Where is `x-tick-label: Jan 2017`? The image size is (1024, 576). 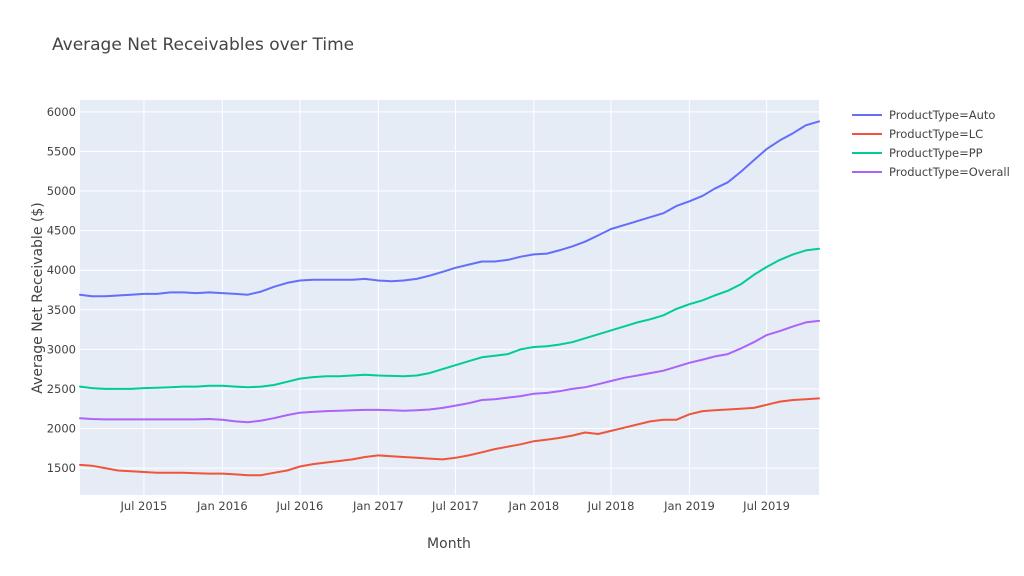 x-tick-label: Jan 2017 is located at coordinates (378, 506).